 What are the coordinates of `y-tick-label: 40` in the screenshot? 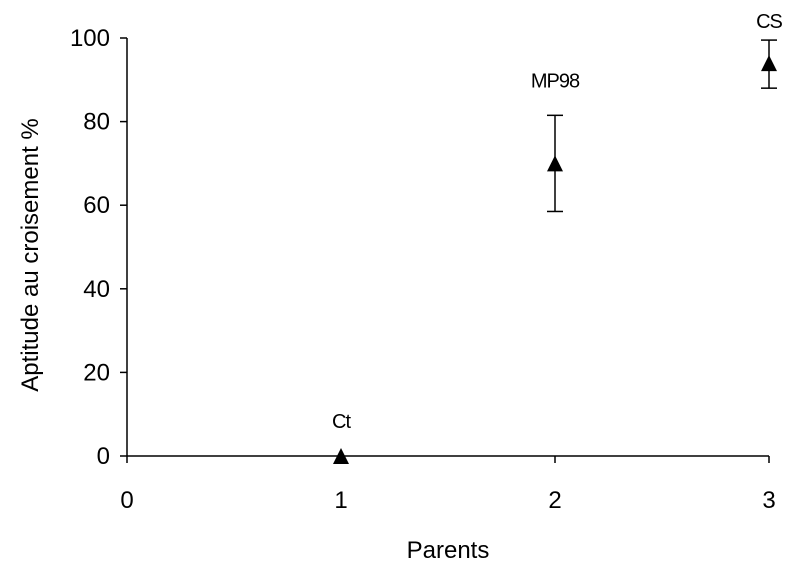 It's located at (96, 289).